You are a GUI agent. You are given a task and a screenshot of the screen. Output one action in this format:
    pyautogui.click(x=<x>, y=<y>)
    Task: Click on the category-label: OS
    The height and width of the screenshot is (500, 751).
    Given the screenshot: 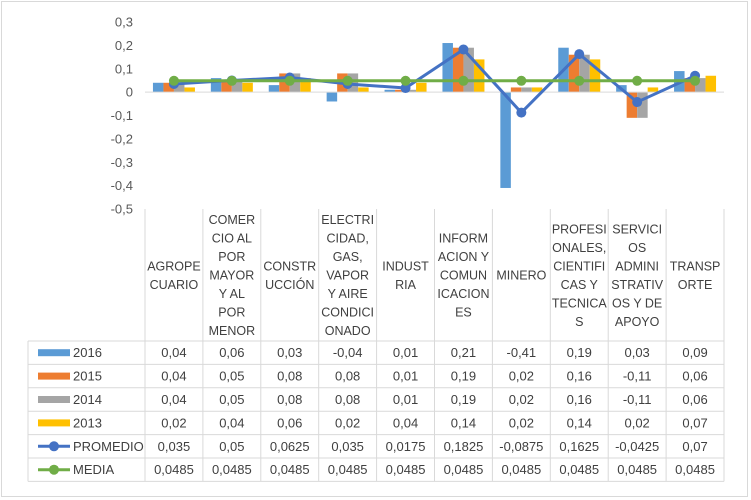 What is the action you would take?
    pyautogui.click(x=637, y=248)
    